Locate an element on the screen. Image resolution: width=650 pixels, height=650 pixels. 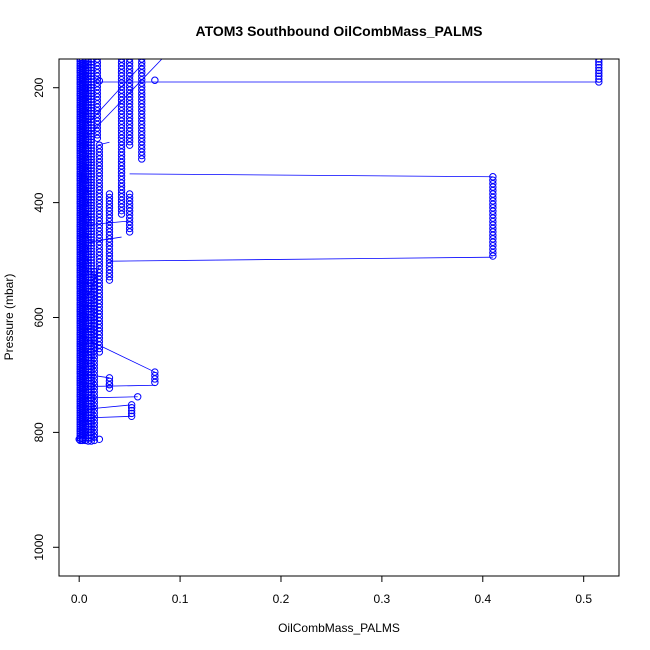
y-tick-label: 200 is located at coordinates (39, 87).